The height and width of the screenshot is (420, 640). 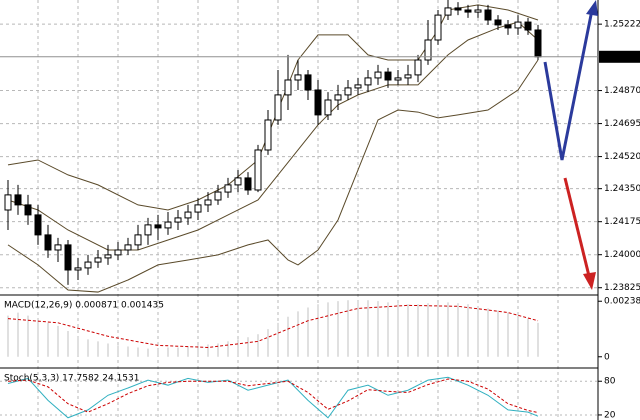 I want to click on y-tick-label: 1.24520, so click(x=622, y=157).